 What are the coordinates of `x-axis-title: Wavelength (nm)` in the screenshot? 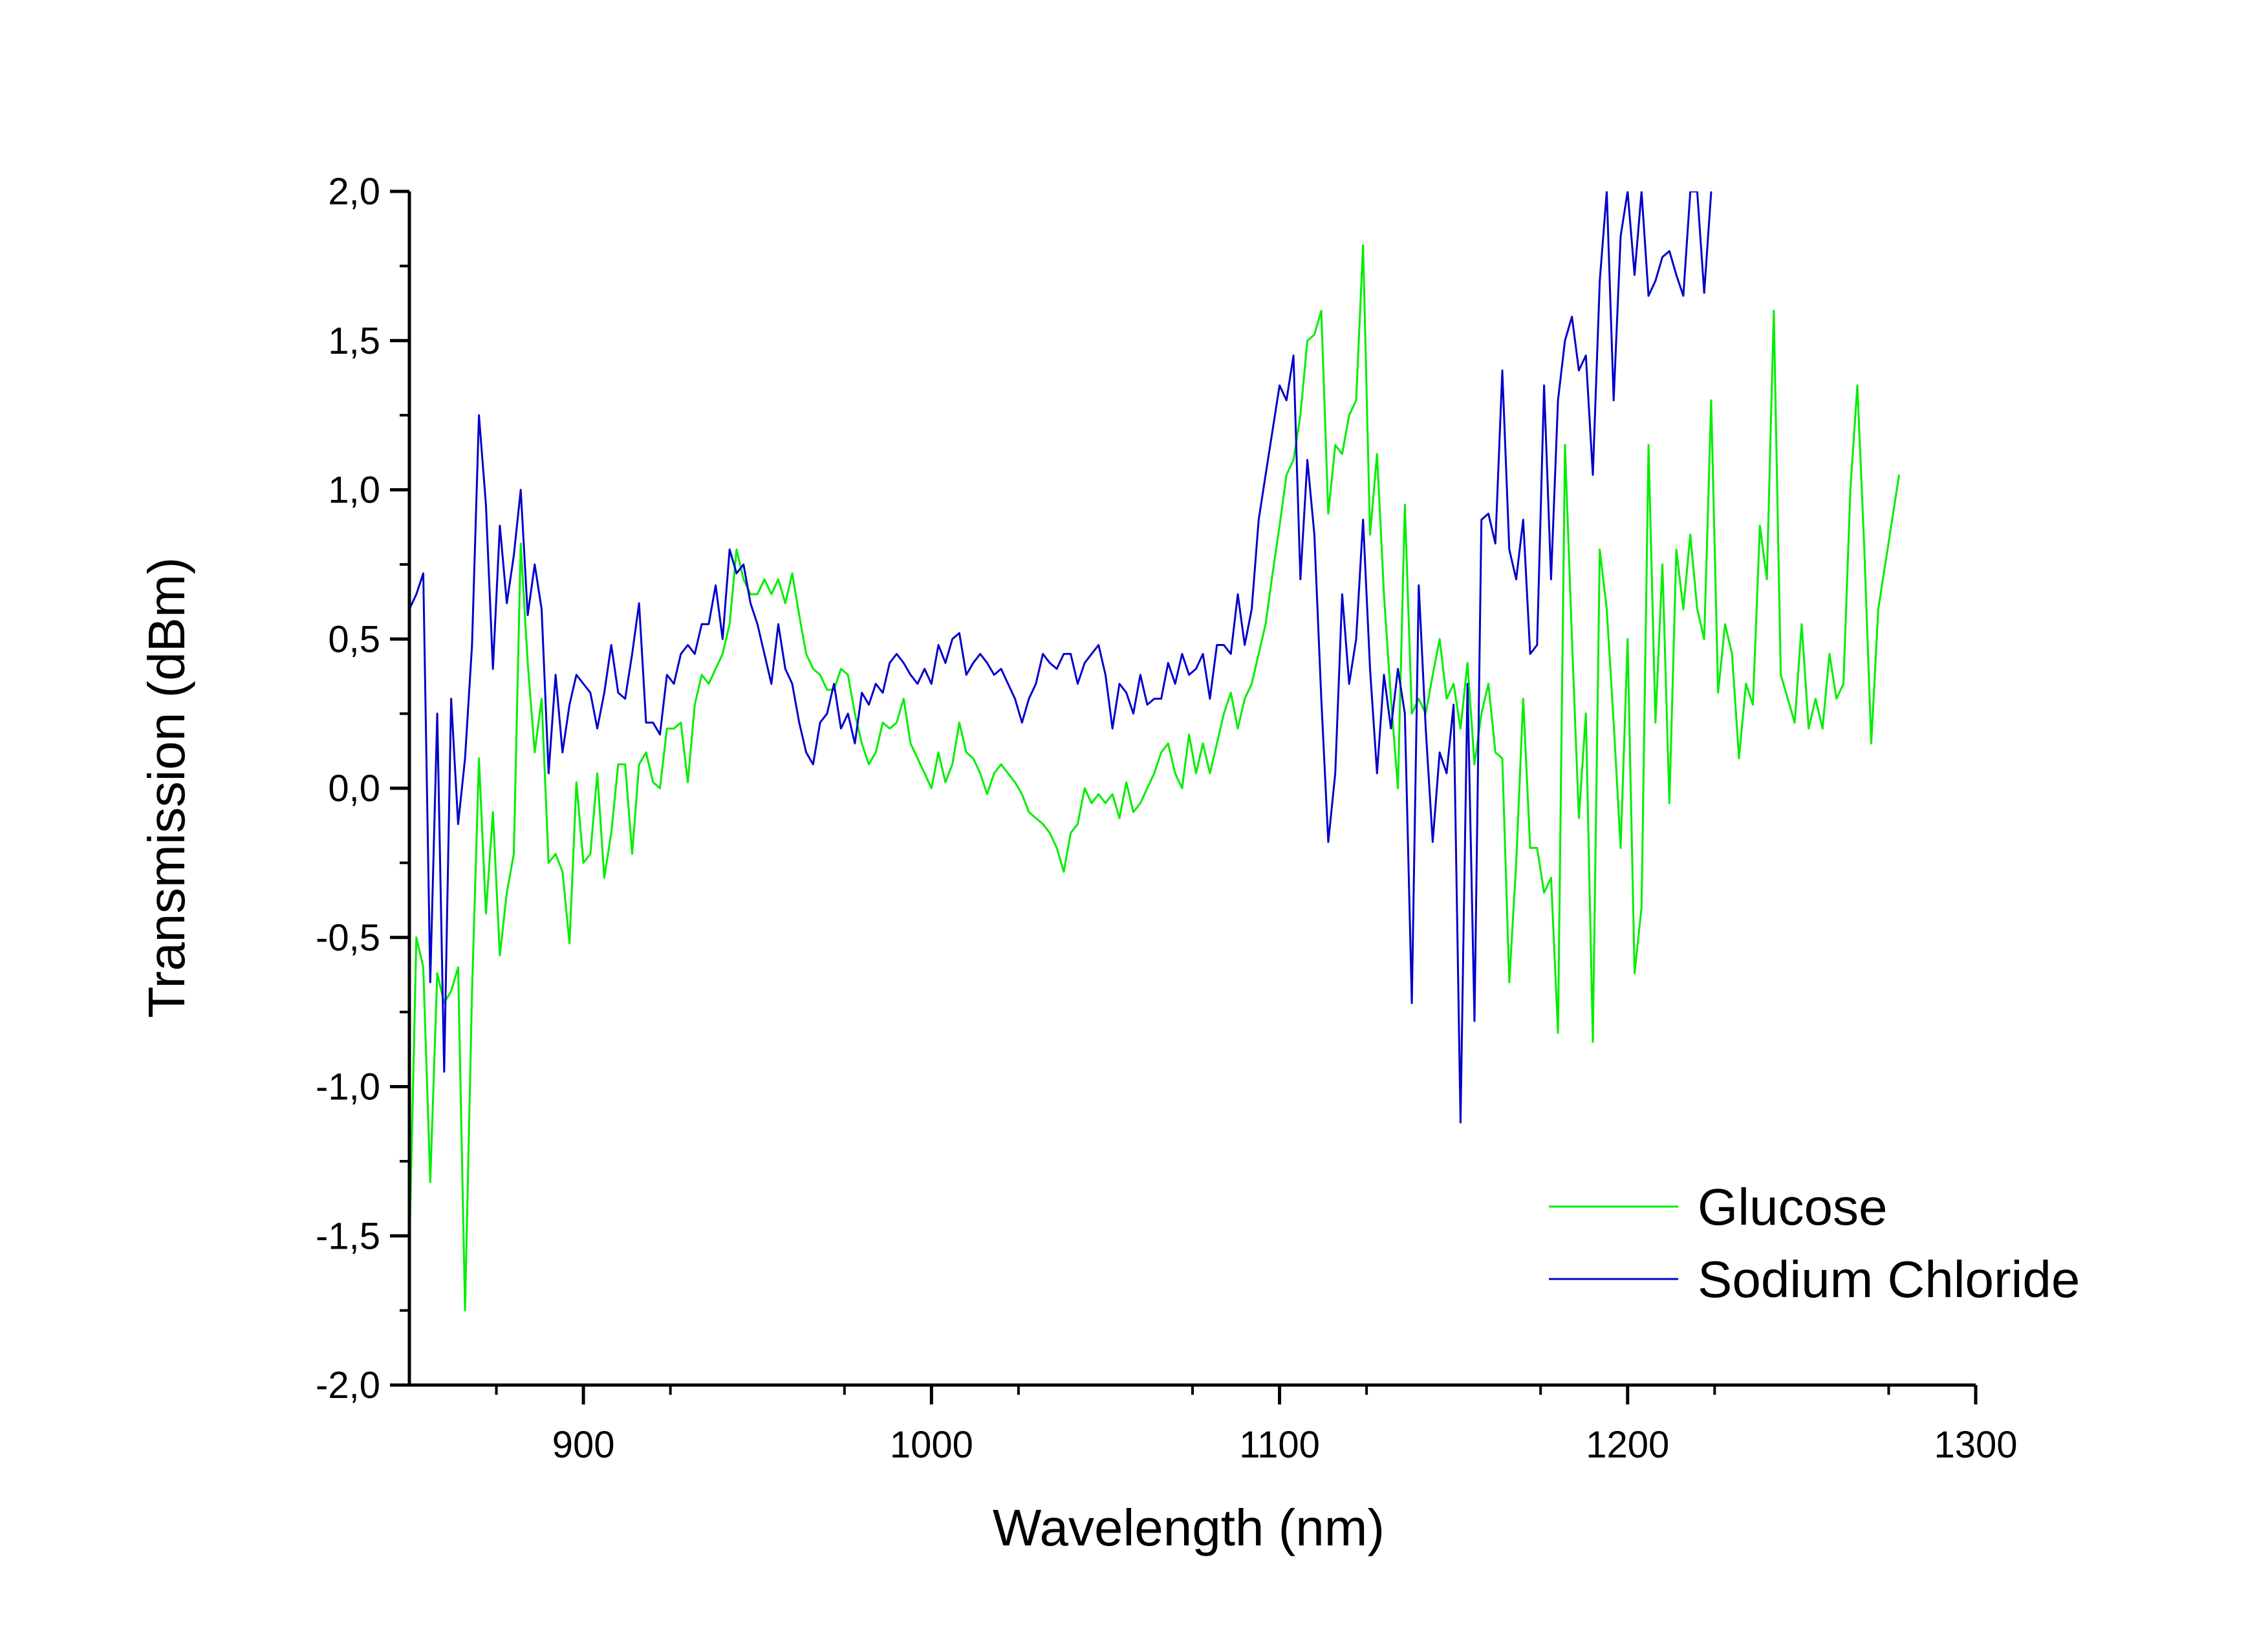 It's located at (1189, 1527).